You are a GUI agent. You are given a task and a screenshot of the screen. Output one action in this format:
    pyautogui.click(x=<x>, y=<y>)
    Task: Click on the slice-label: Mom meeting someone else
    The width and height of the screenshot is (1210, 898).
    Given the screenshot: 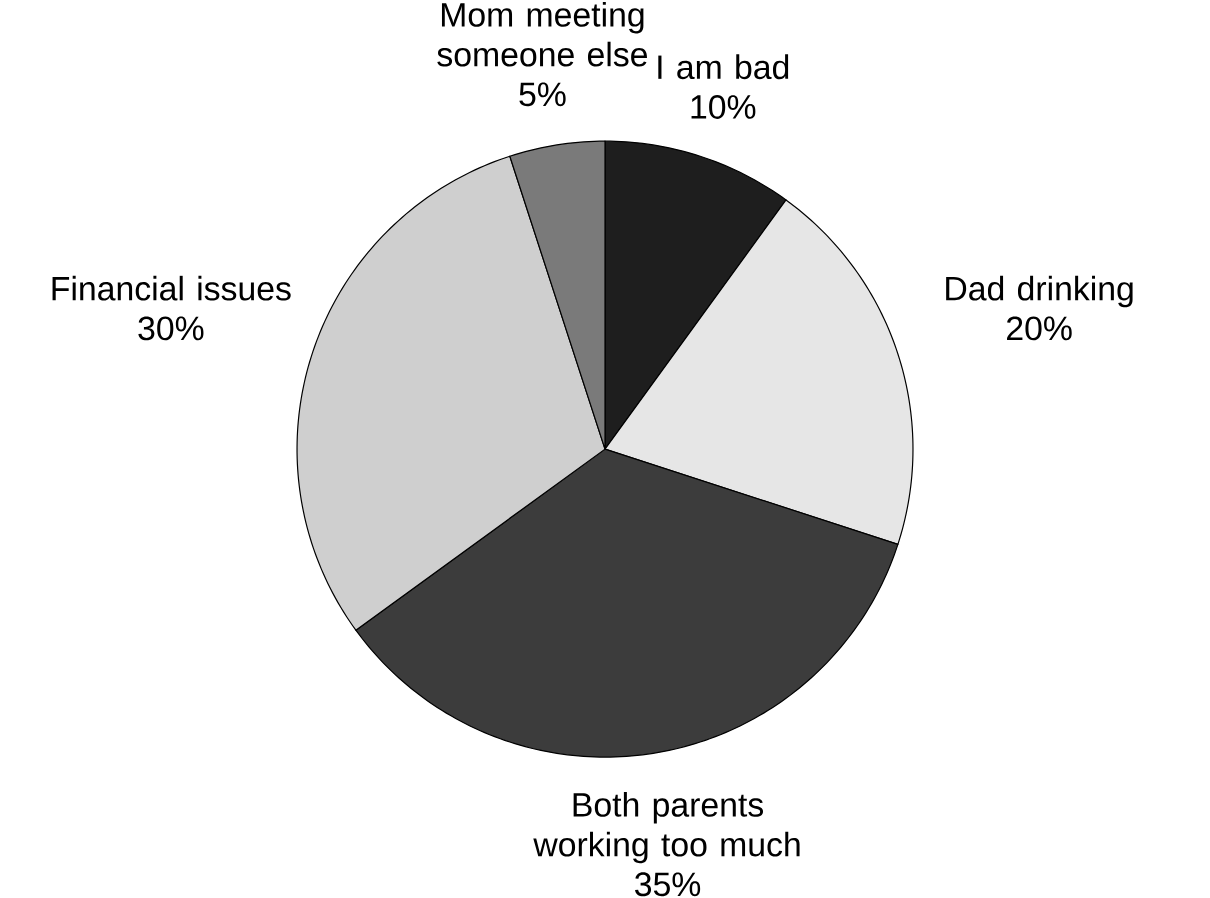 What is the action you would take?
    pyautogui.click(x=542, y=34)
    